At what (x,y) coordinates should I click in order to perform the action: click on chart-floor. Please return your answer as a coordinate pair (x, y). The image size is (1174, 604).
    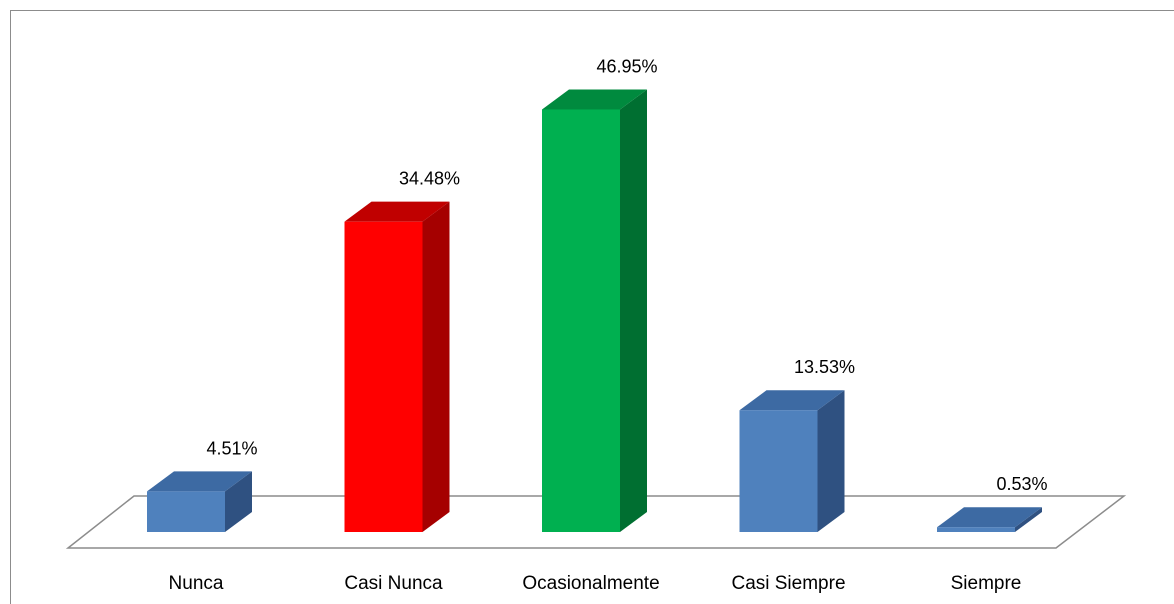
    Looking at the image, I should click on (596, 522).